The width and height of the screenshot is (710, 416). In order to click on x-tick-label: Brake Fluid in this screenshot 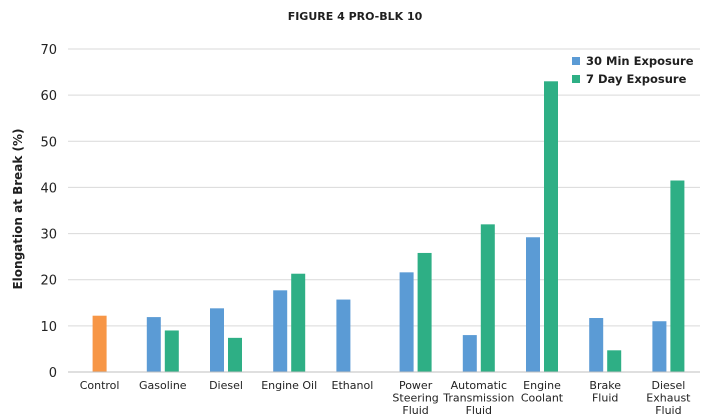, I will do `click(605, 392)`.